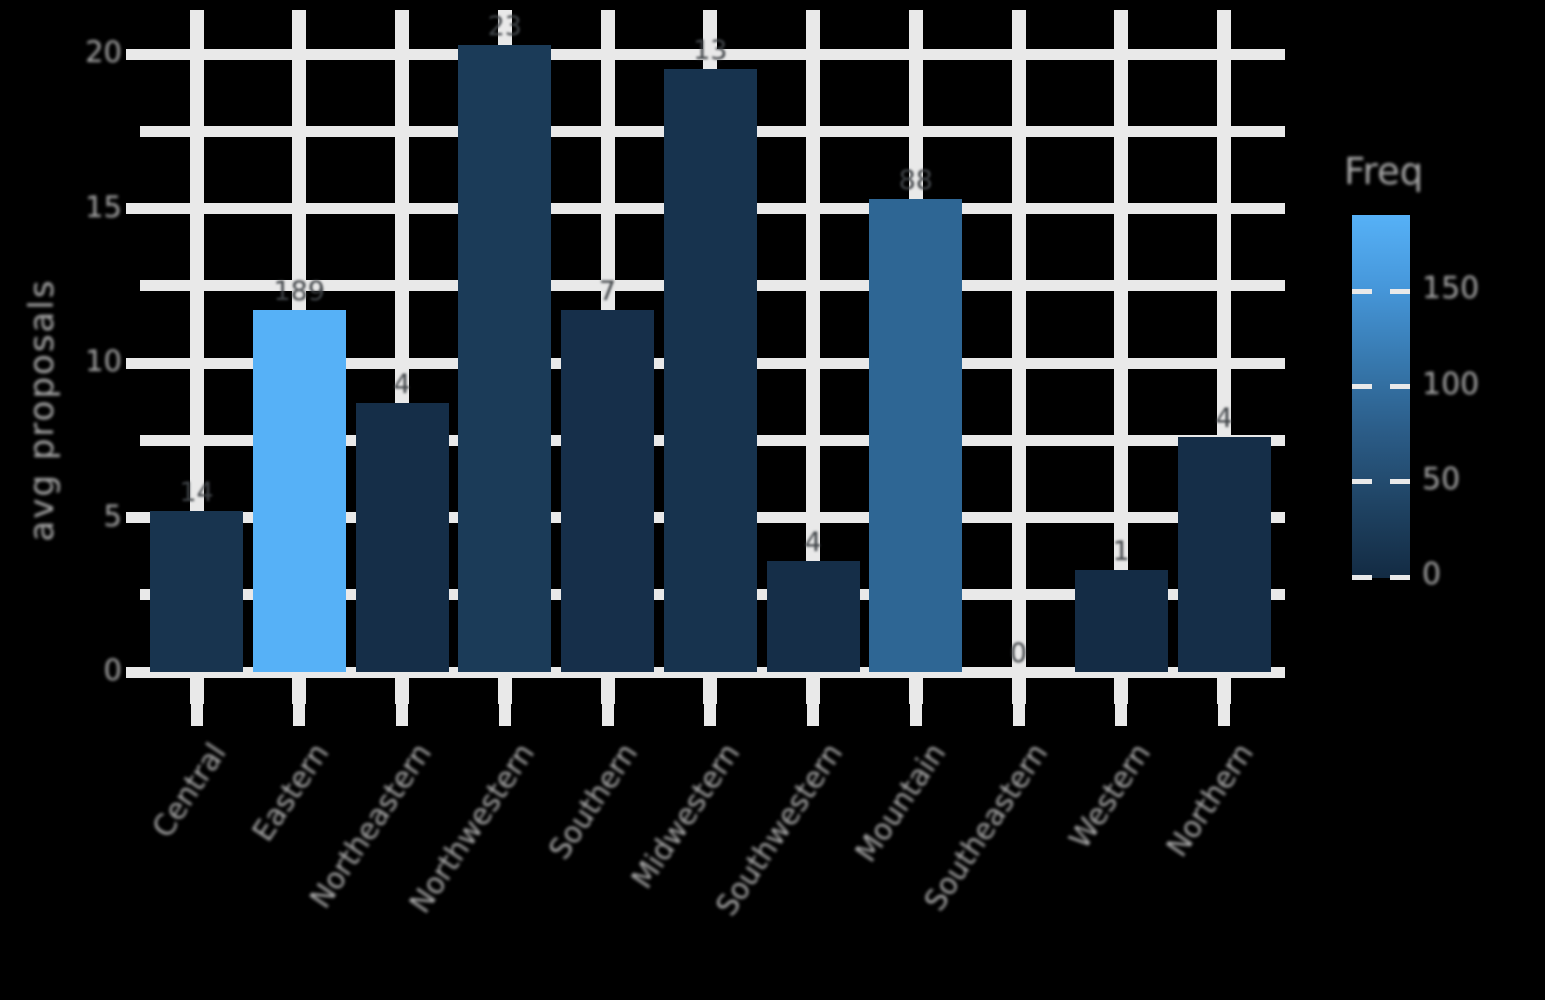  What do you see at coordinates (915, 181) in the screenshot?
I see `bar-value-label: 88` at bounding box center [915, 181].